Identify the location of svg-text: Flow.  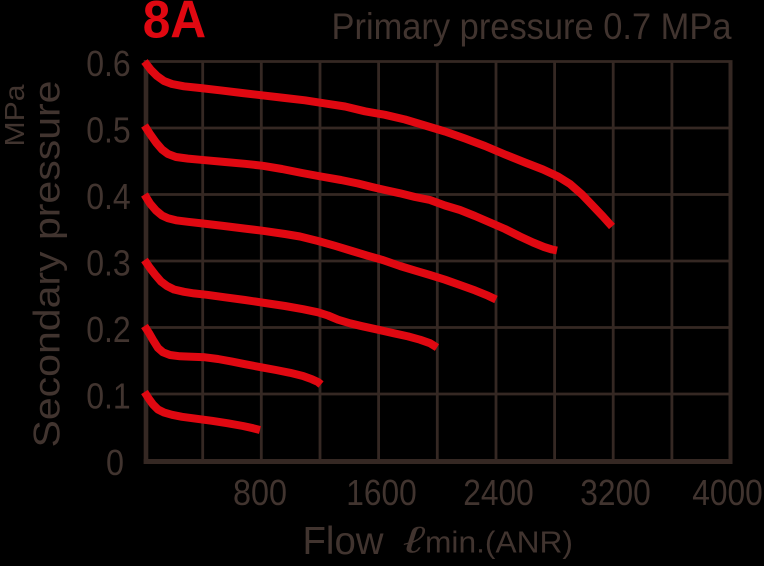
(344, 540).